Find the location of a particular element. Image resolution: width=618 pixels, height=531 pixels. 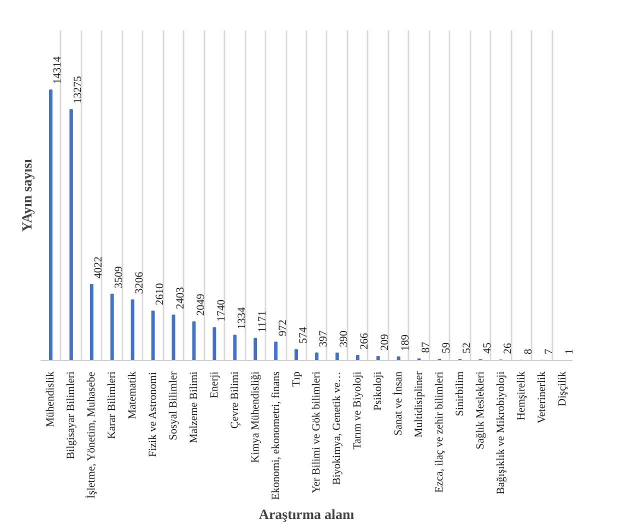

data-label: 266 is located at coordinates (364, 341).